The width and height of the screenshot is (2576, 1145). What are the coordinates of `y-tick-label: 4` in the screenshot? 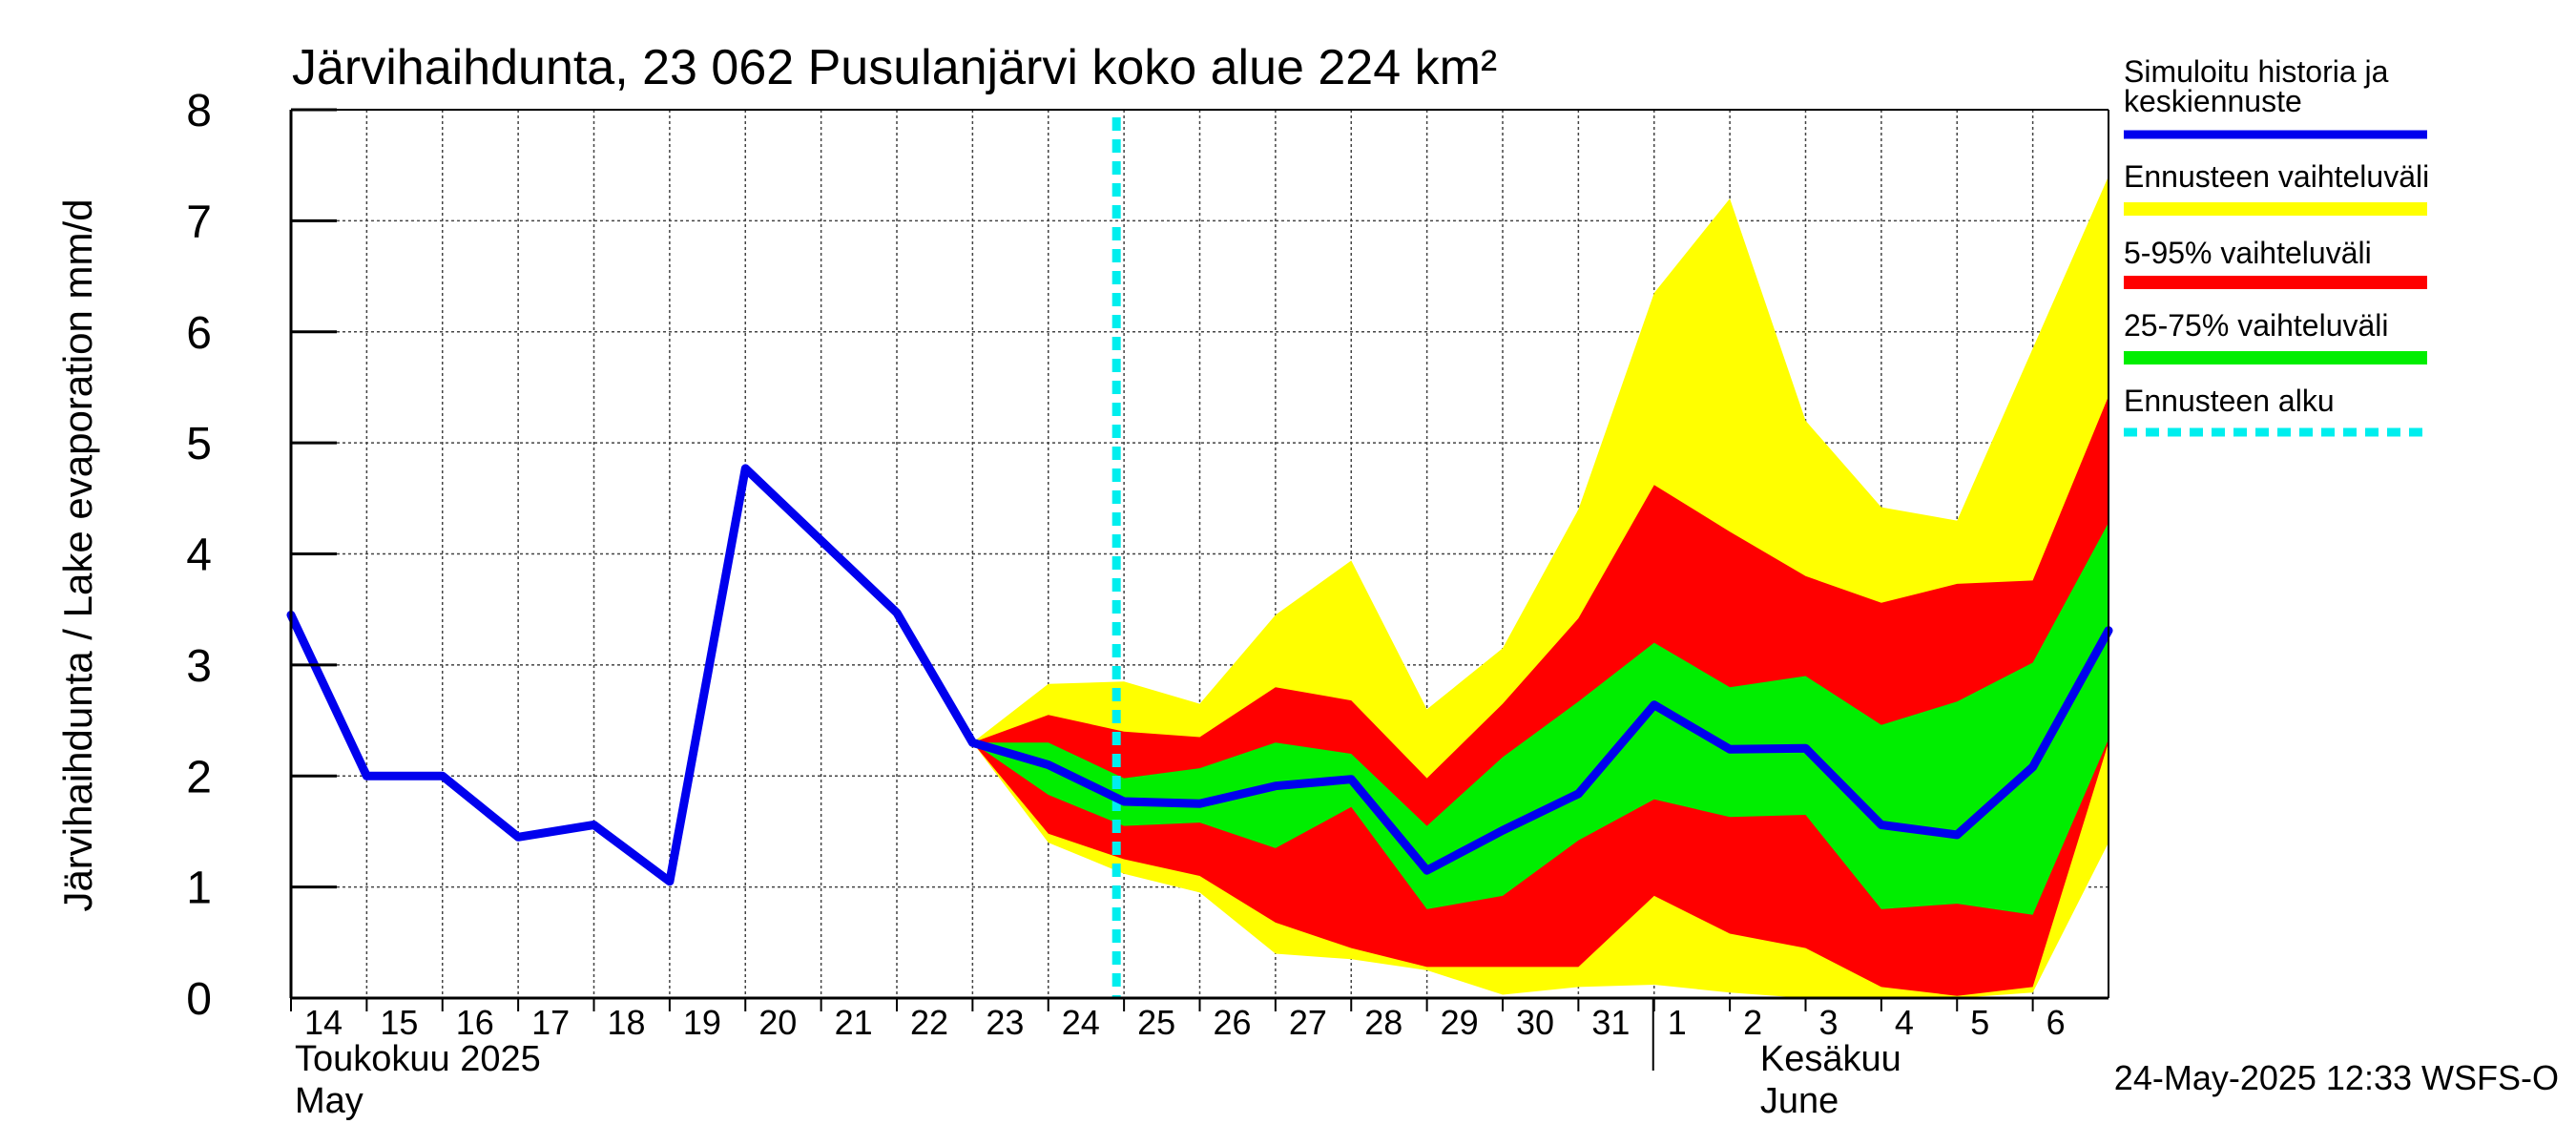 It's located at (199, 556).